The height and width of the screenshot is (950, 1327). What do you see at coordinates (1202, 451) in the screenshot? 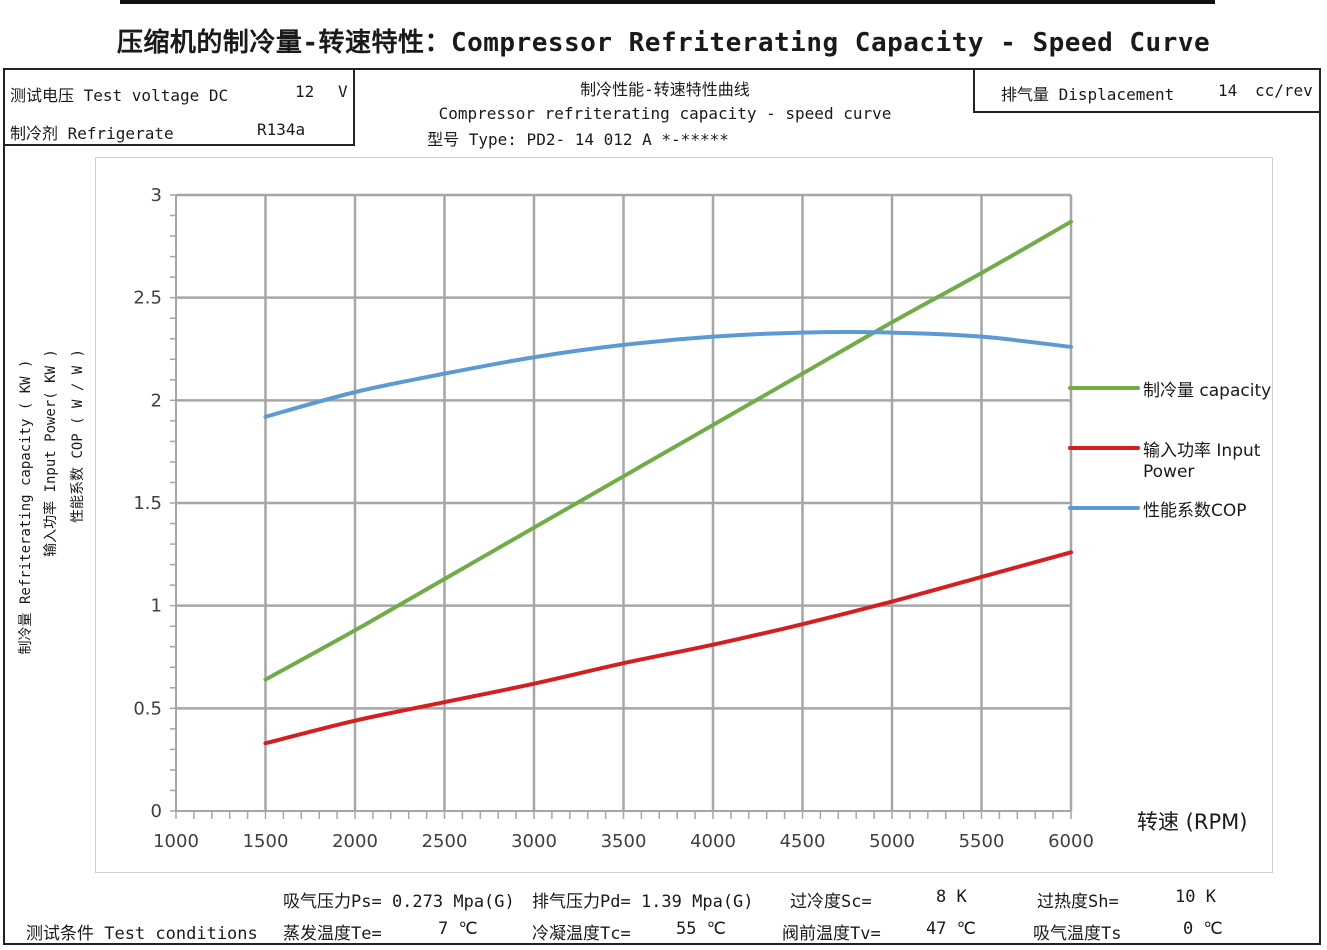
I see `legend-input-power-label: 输入功率 Input` at bounding box center [1202, 451].